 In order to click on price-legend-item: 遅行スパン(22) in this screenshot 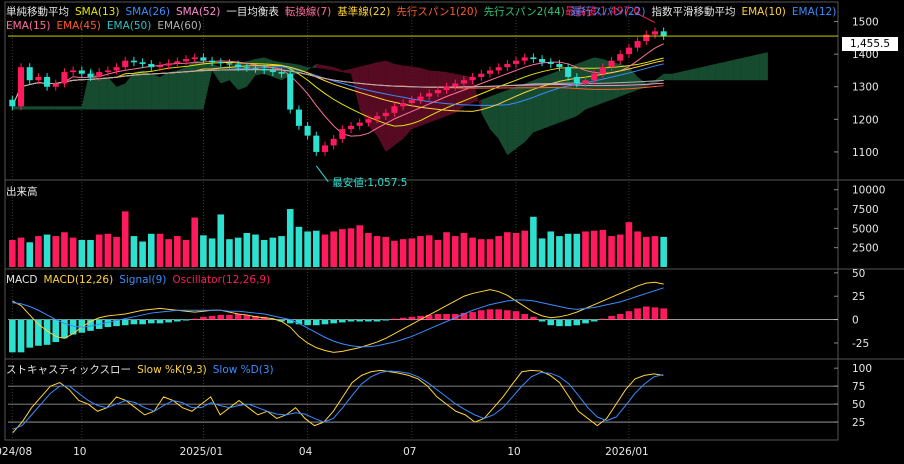, I will do `click(608, 12)`.